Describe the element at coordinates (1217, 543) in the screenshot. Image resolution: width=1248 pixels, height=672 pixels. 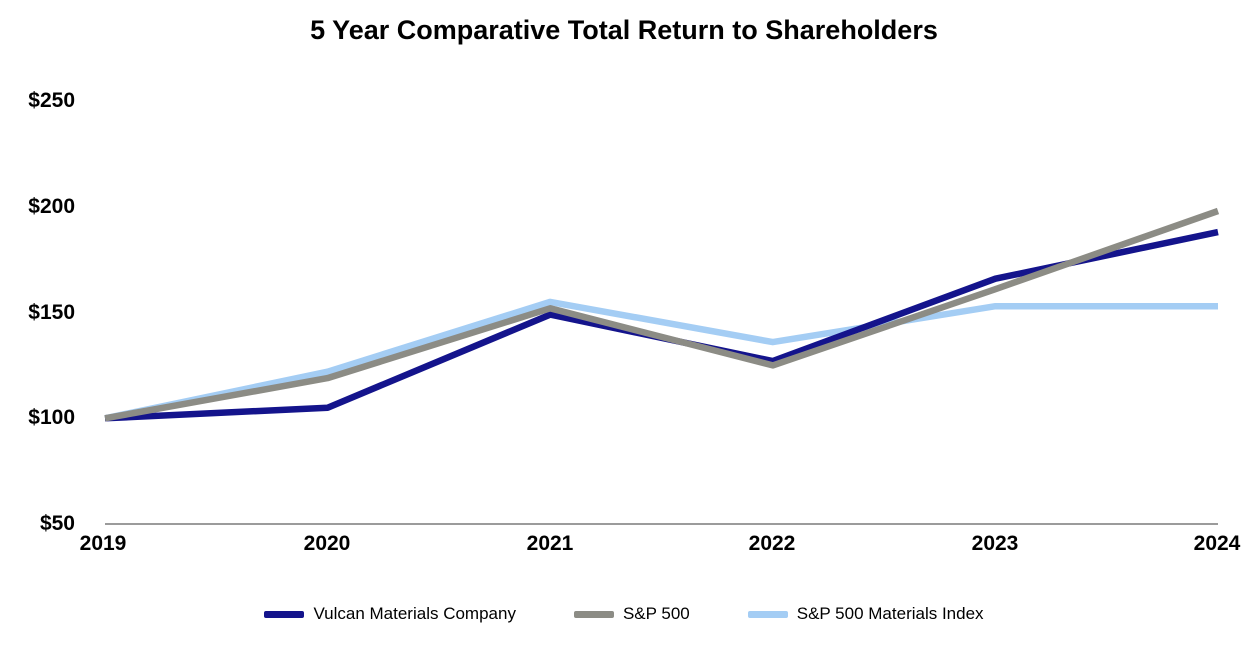
I see `x-axis-tick-label: 2024` at that location.